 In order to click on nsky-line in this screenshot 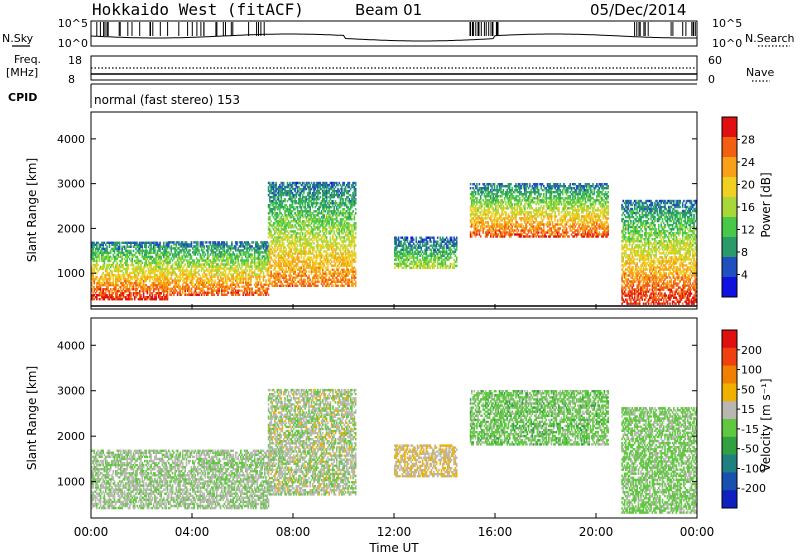, I will do `click(394, 37)`.